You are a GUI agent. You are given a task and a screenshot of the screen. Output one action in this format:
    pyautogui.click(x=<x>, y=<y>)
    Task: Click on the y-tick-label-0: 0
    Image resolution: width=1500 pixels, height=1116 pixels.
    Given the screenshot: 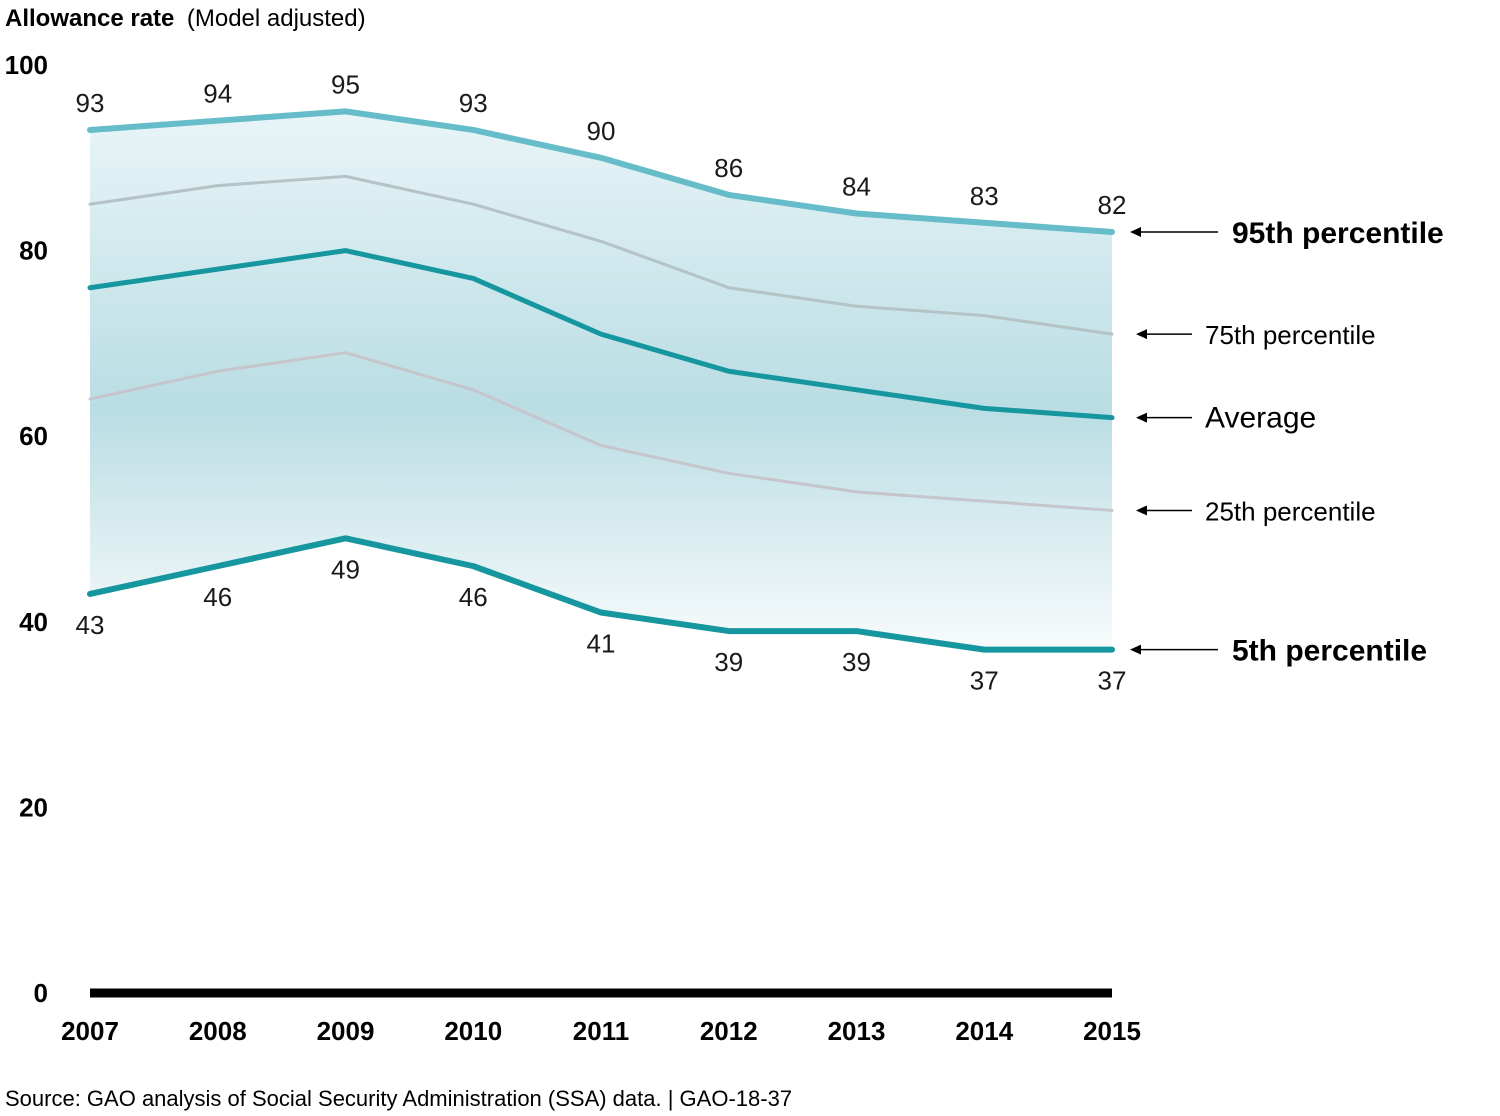 What is the action you would take?
    pyautogui.click(x=41, y=993)
    